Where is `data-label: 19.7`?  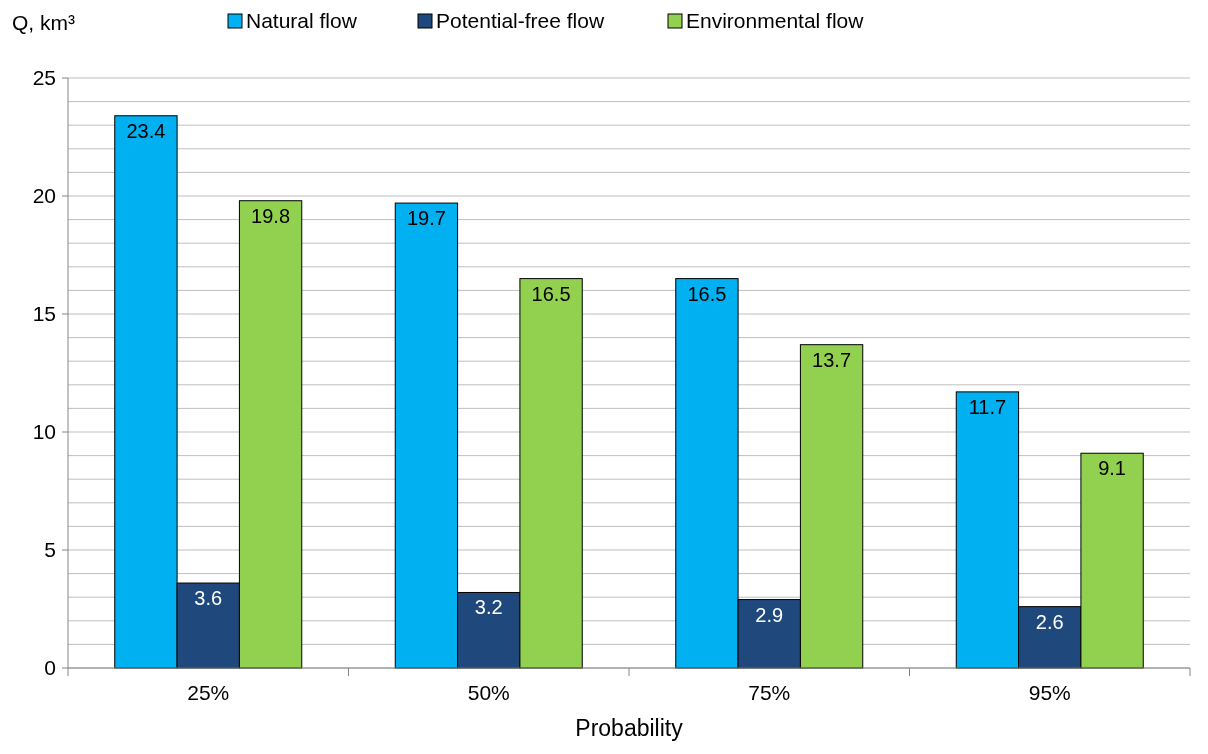 data-label: 19.7 is located at coordinates (426, 218).